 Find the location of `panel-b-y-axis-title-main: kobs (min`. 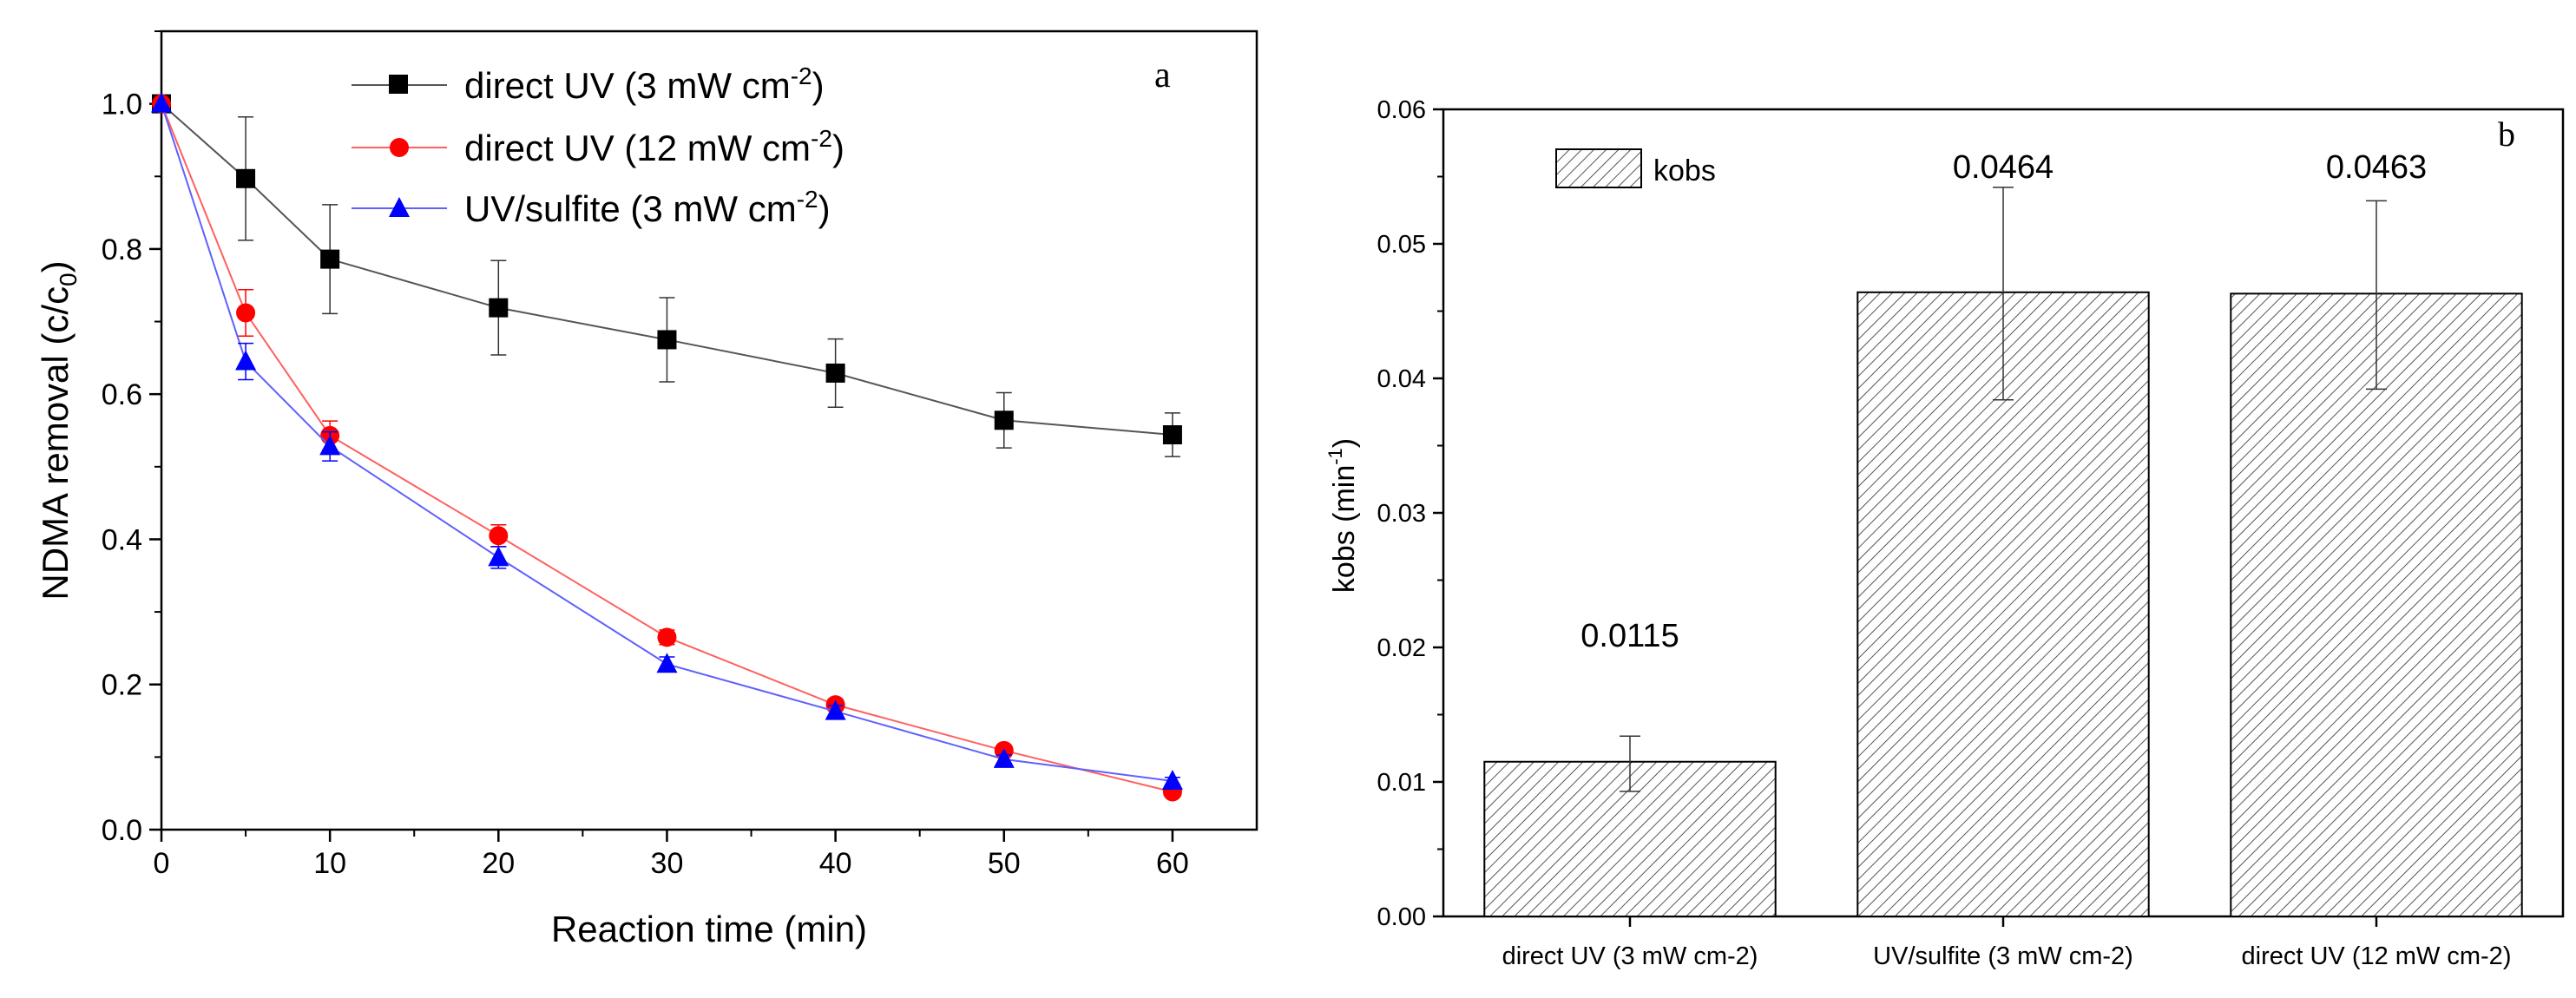

panel-b-y-axis-title-main: kobs (min is located at coordinates (1344, 529).